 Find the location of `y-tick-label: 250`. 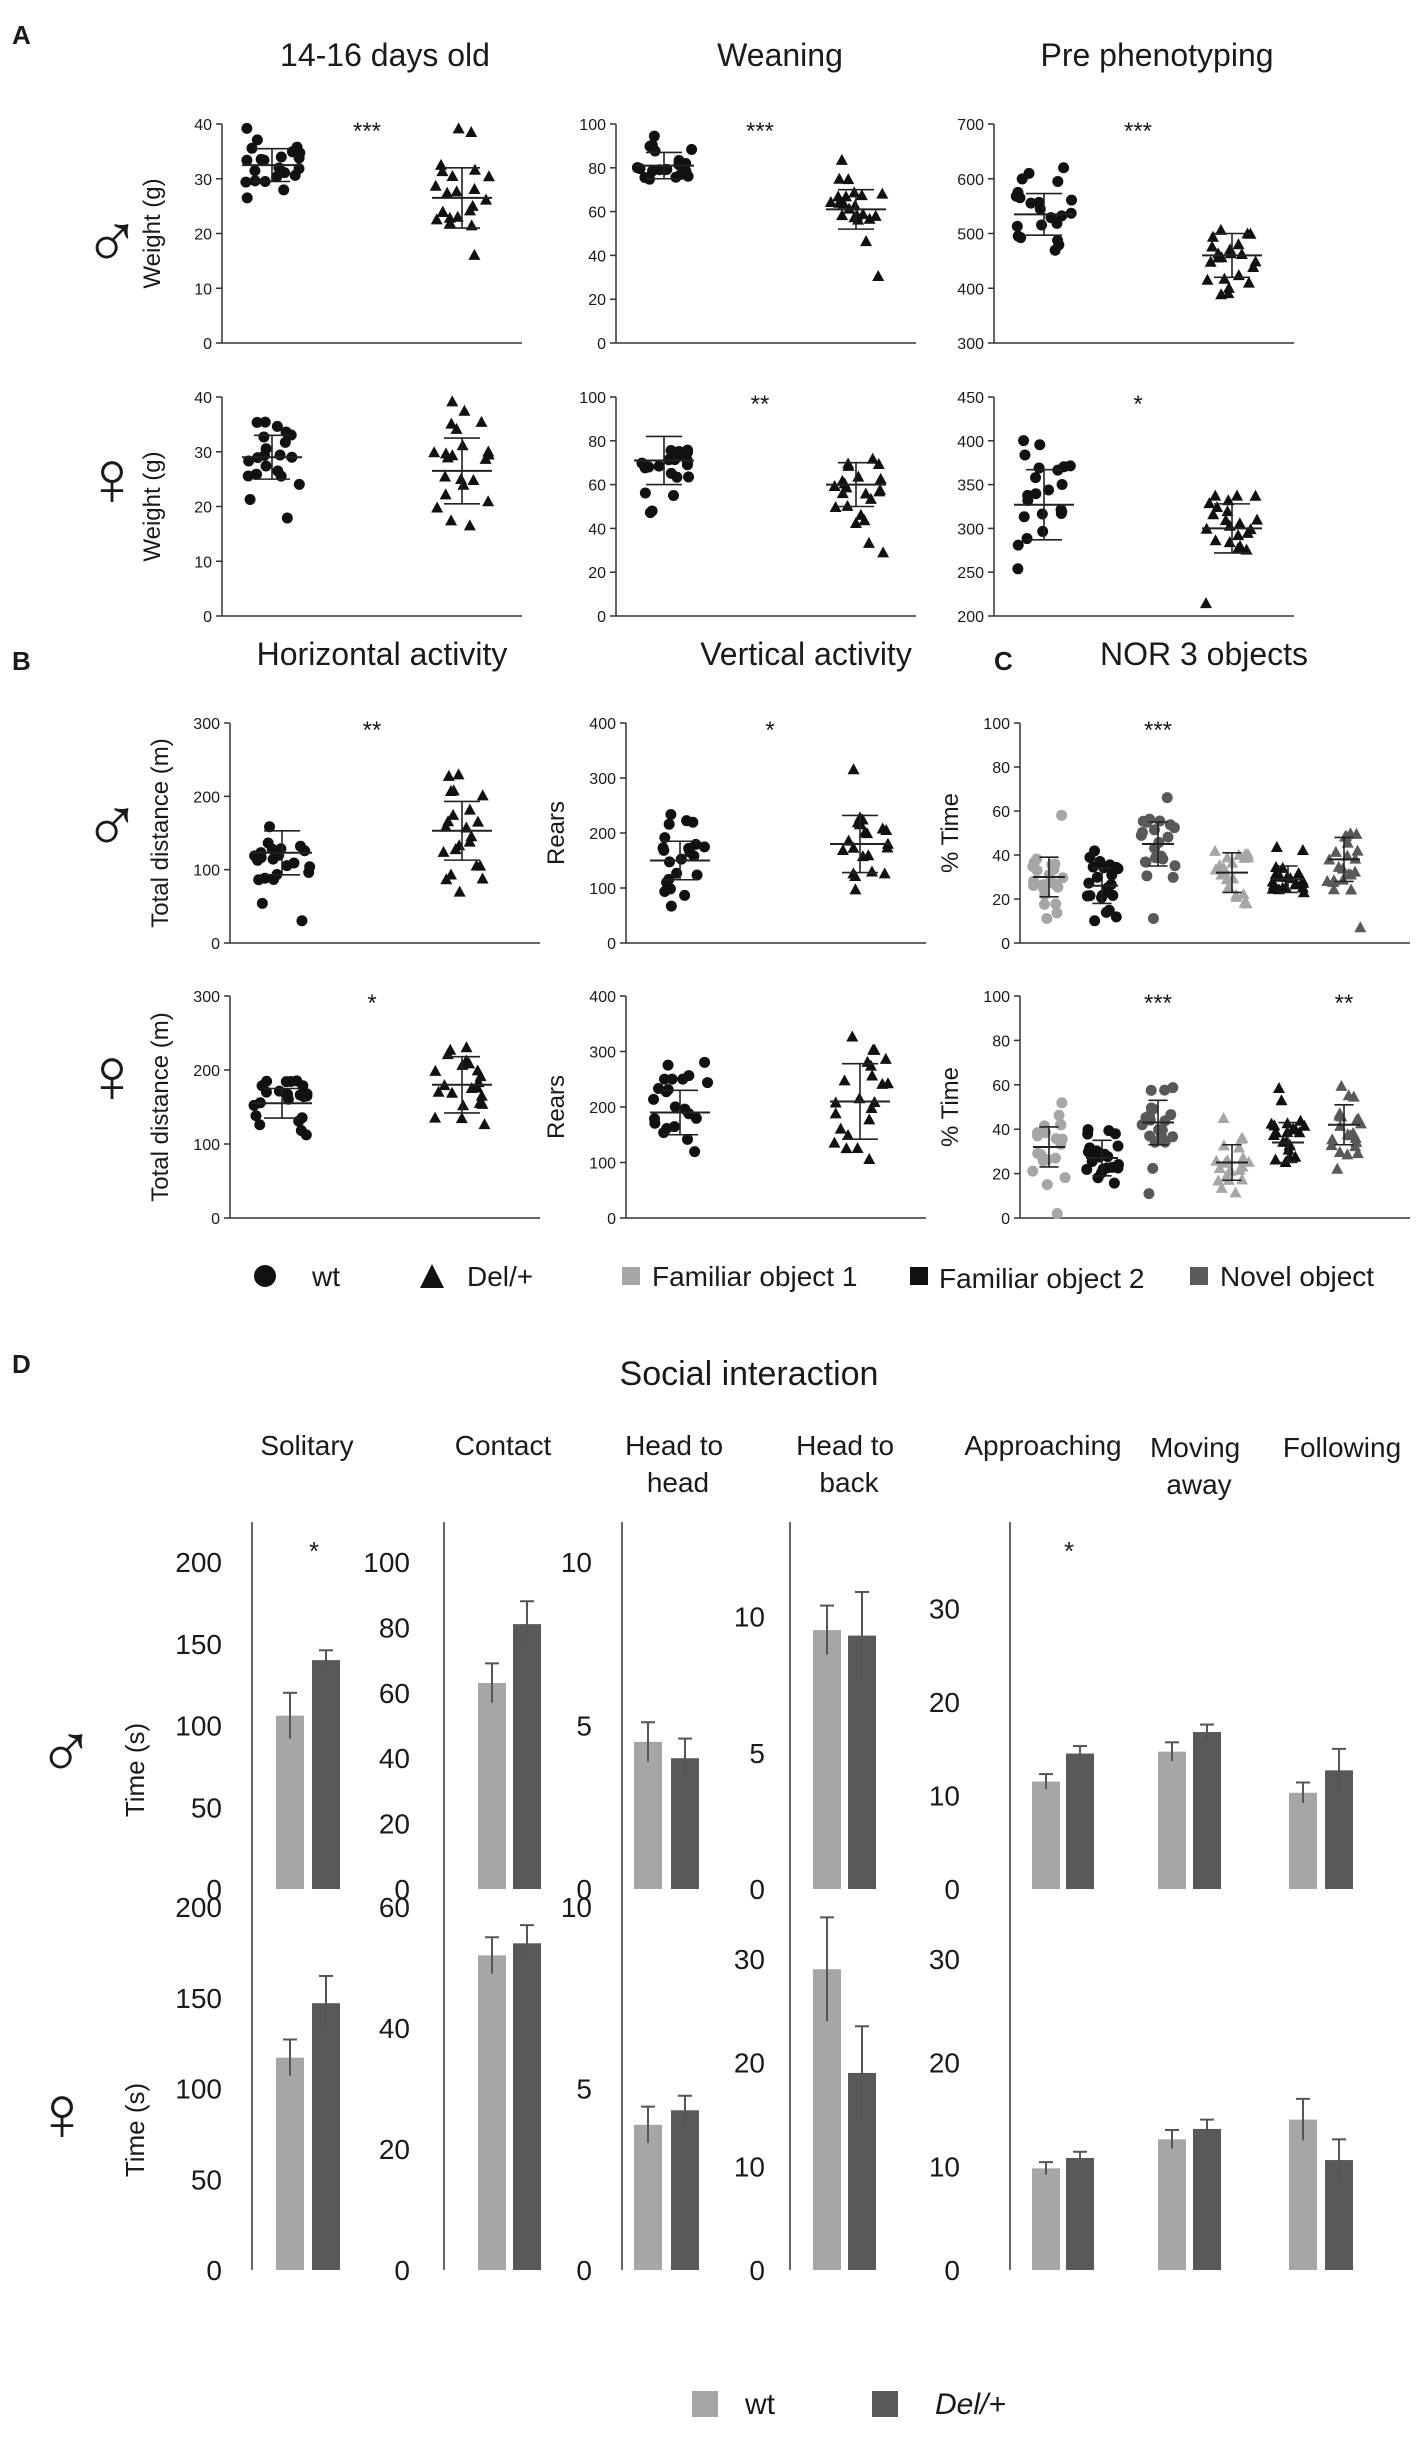

y-tick-label: 250 is located at coordinates (970, 573).